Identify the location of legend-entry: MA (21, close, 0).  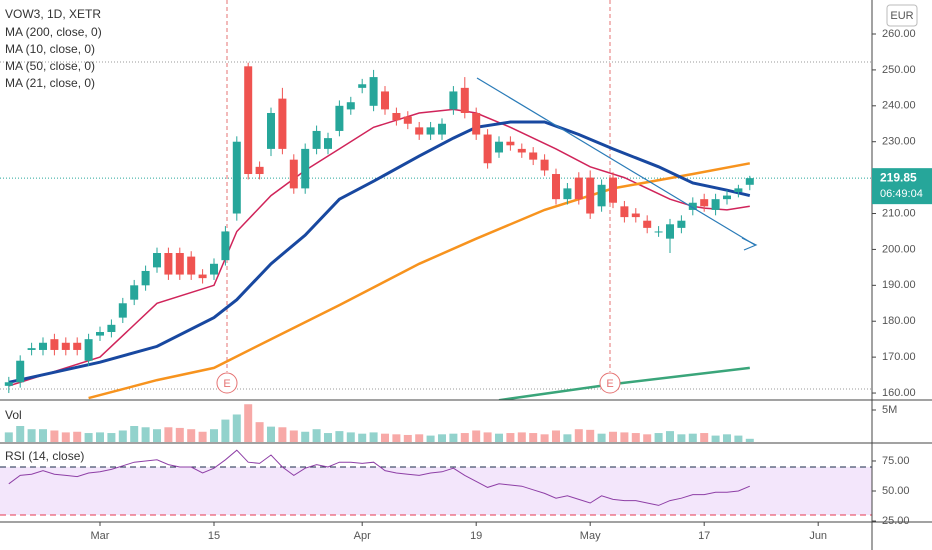
(50, 83).